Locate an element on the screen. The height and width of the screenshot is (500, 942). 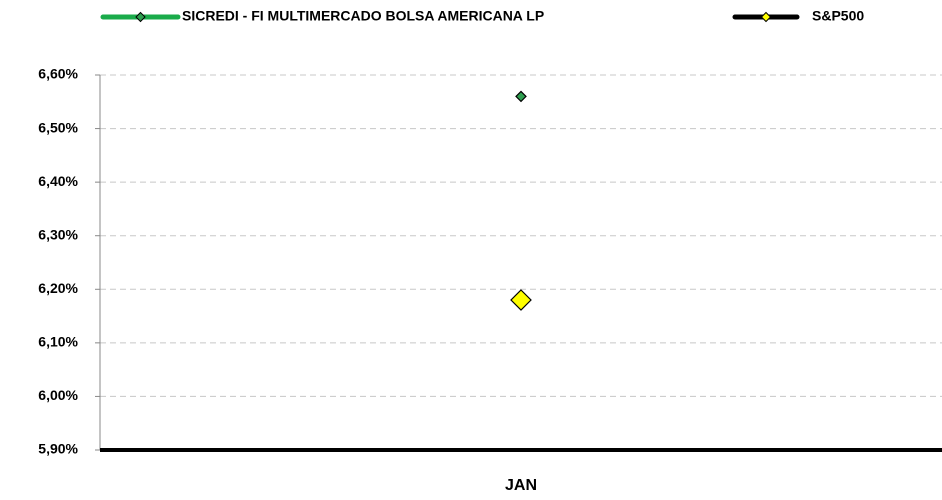
y-tick-label: 6,60% is located at coordinates (58, 74).